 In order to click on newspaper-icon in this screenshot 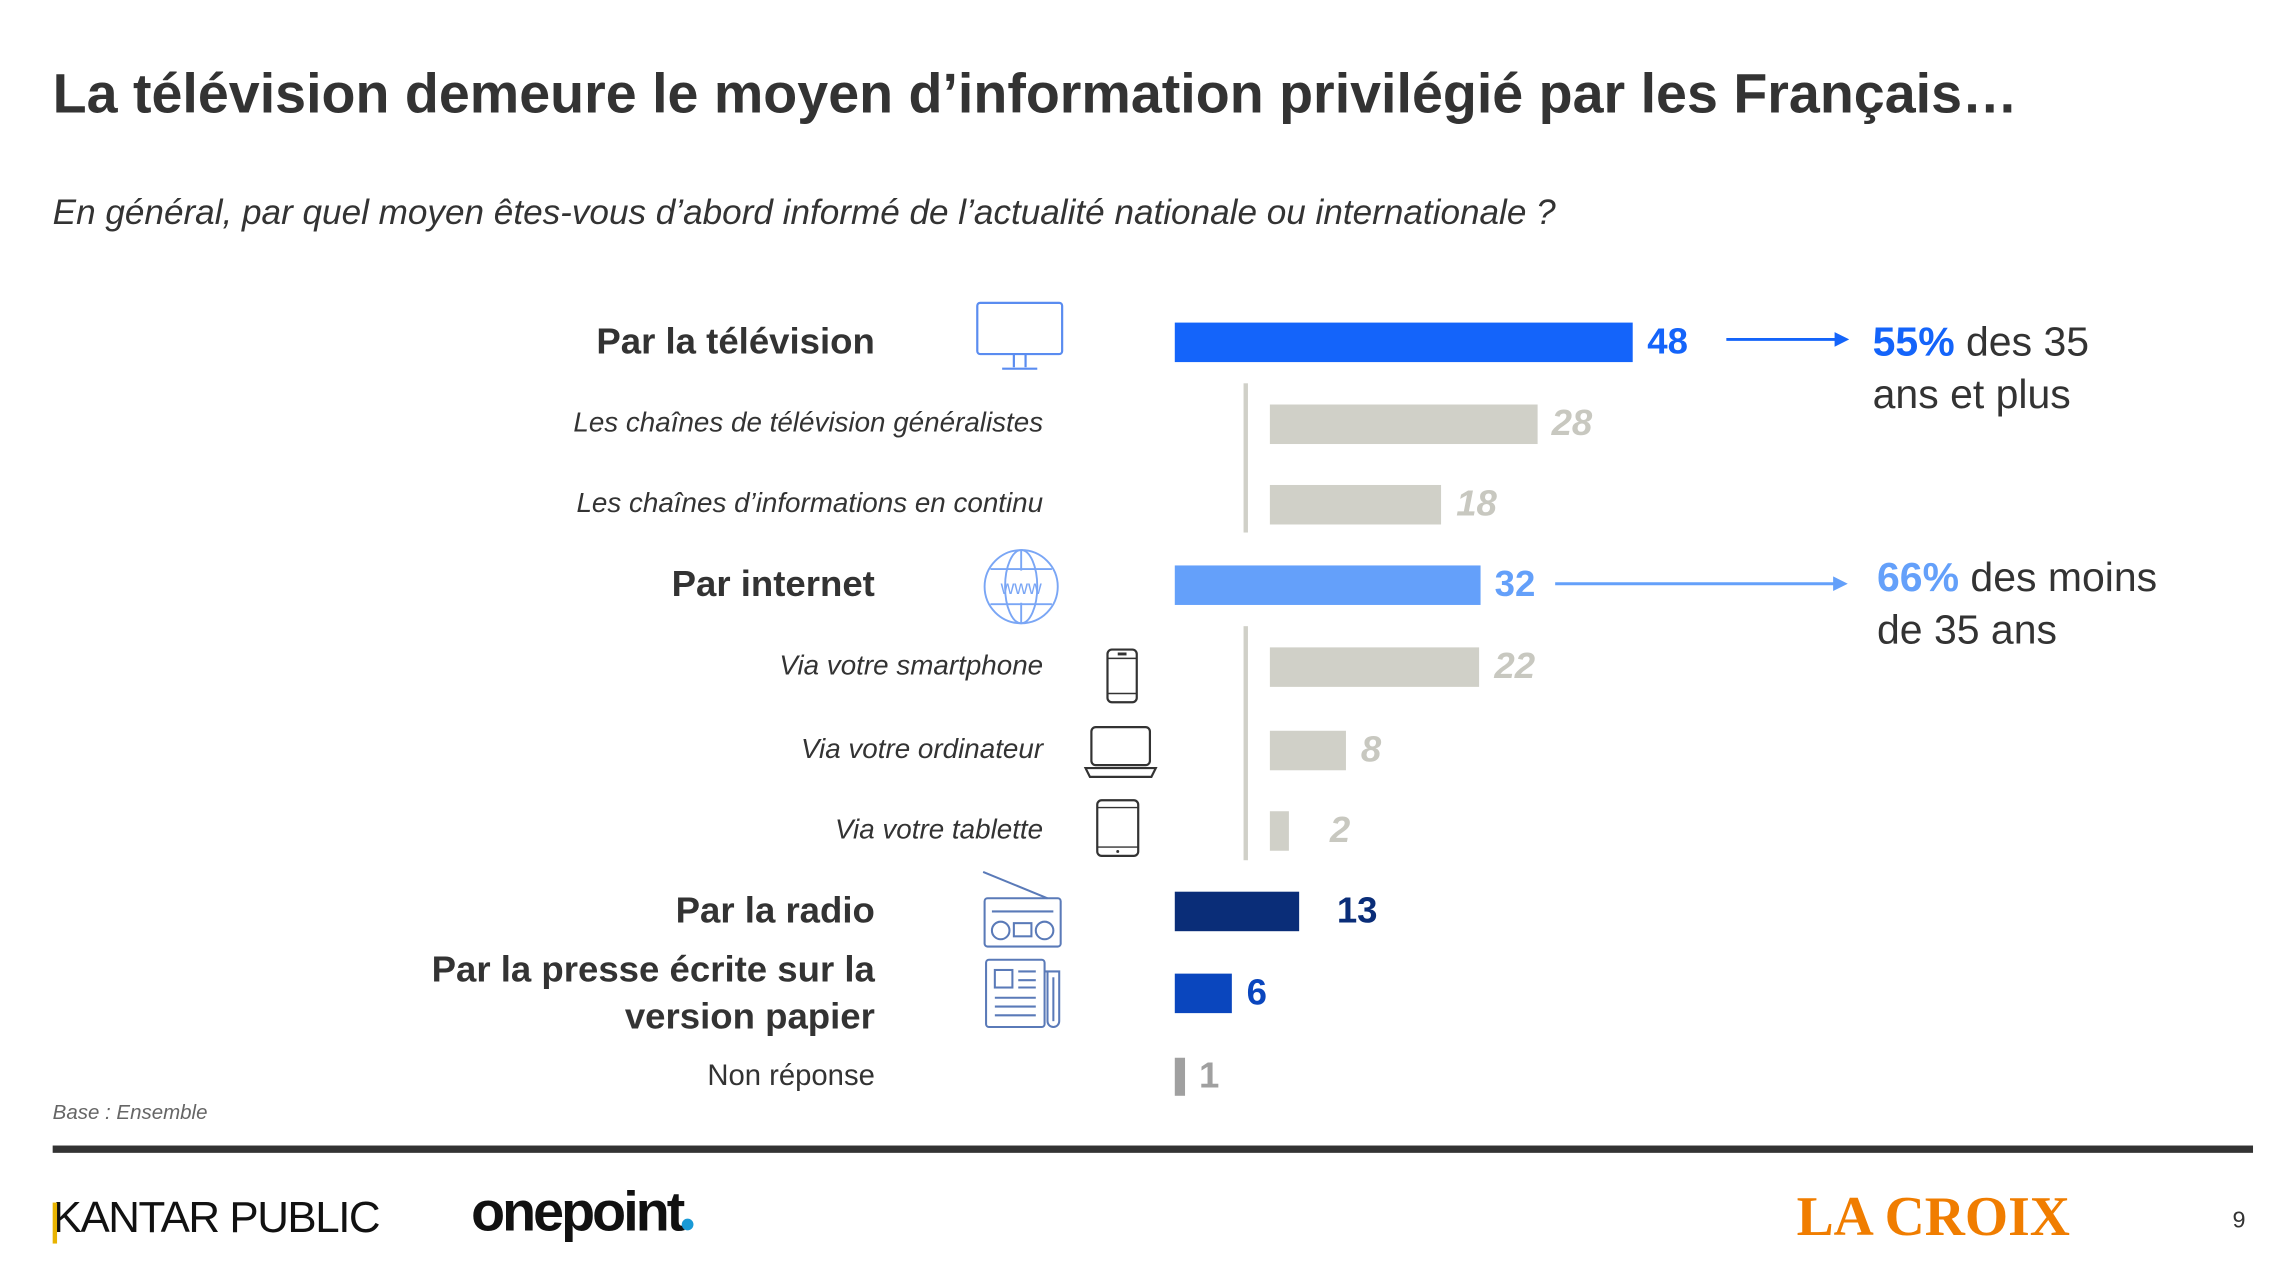, I will do `click(1023, 993)`.